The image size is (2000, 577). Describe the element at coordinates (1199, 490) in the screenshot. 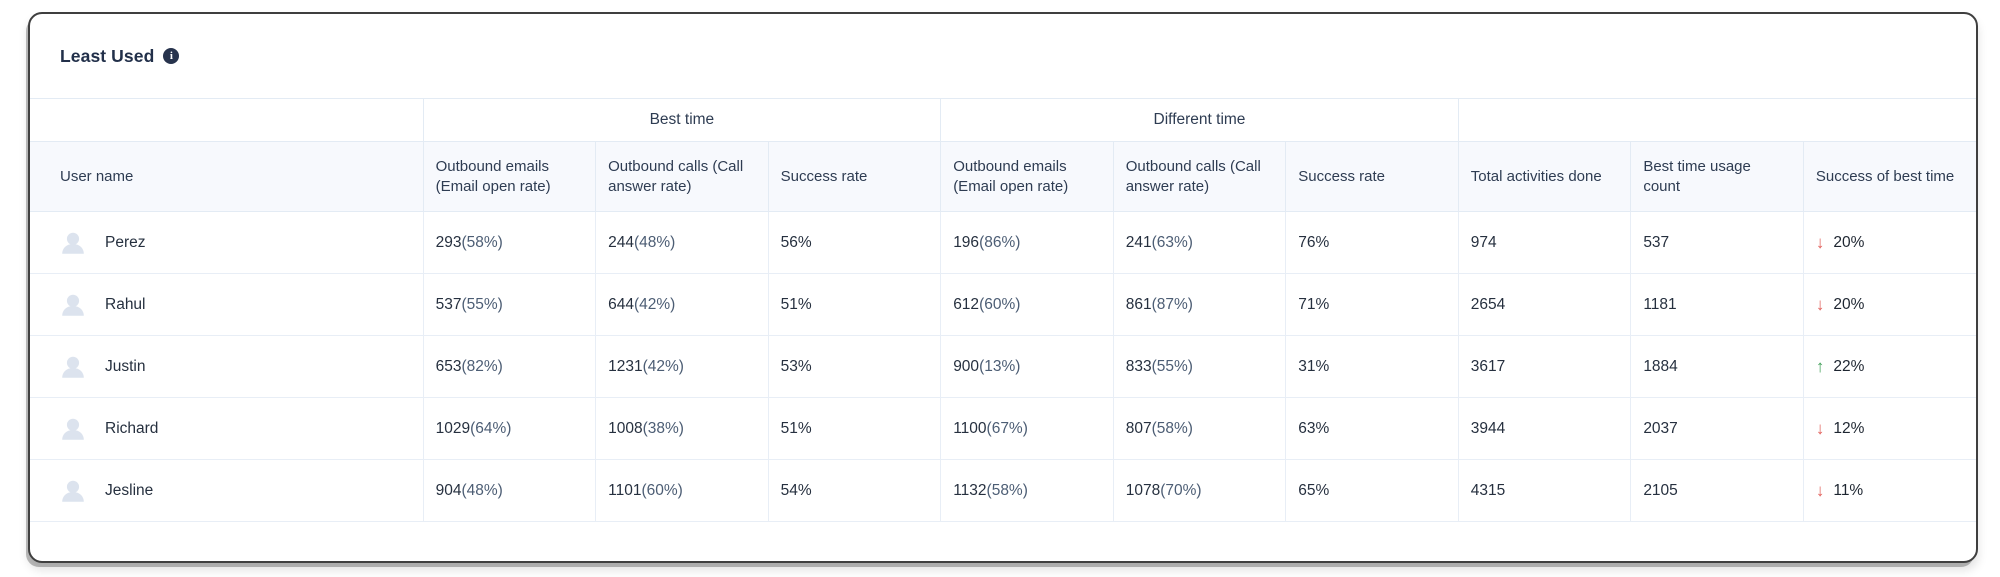

I see `cell-dt-outbound-calls: 1078(70%)` at that location.